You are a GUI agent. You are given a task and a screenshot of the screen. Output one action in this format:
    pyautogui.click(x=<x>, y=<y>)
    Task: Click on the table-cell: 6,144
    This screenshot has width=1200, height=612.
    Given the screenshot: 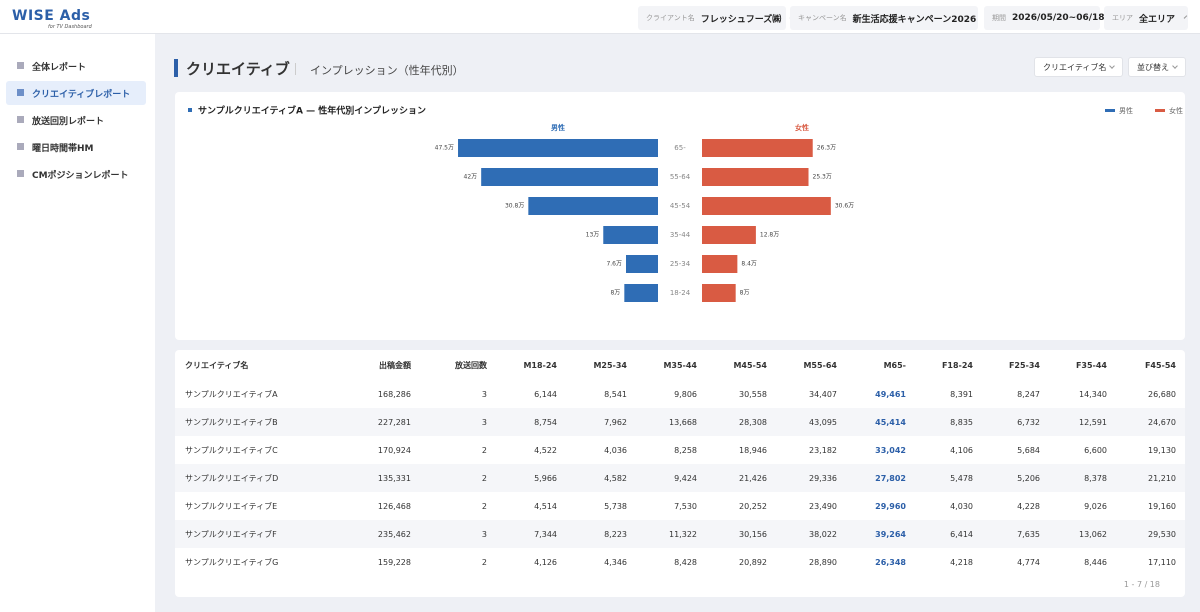 What is the action you would take?
    pyautogui.click(x=545, y=394)
    